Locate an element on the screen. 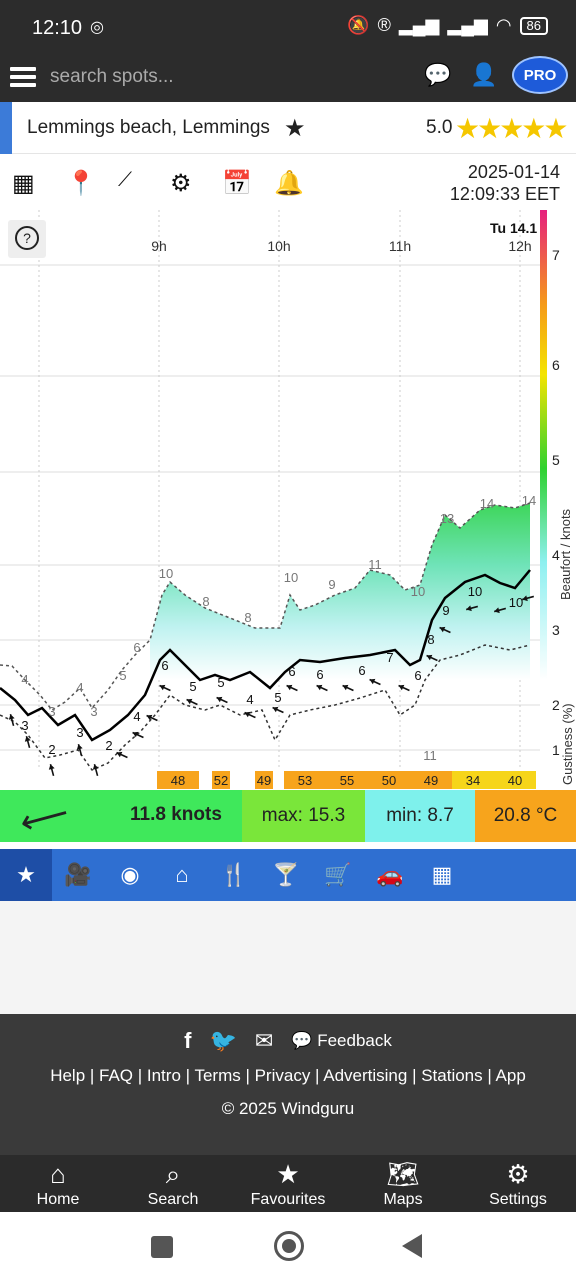 The width and height of the screenshot is (576, 1280). gustiness-value: 52 is located at coordinates (221, 780).